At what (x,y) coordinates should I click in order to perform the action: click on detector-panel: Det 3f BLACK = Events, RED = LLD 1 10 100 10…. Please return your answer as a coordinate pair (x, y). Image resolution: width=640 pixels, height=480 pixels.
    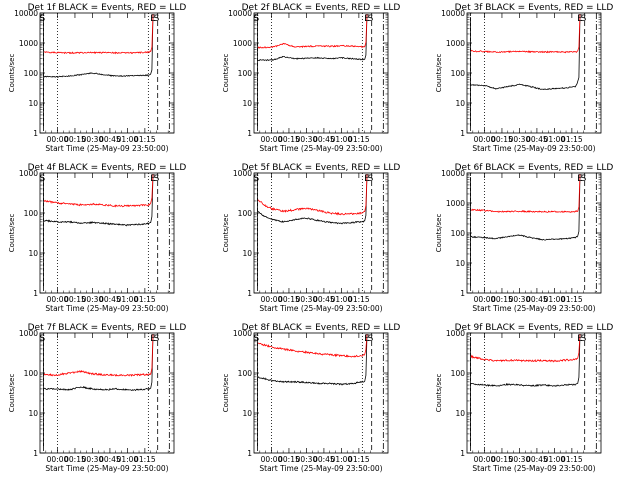
    Looking at the image, I should click on (524, 78).